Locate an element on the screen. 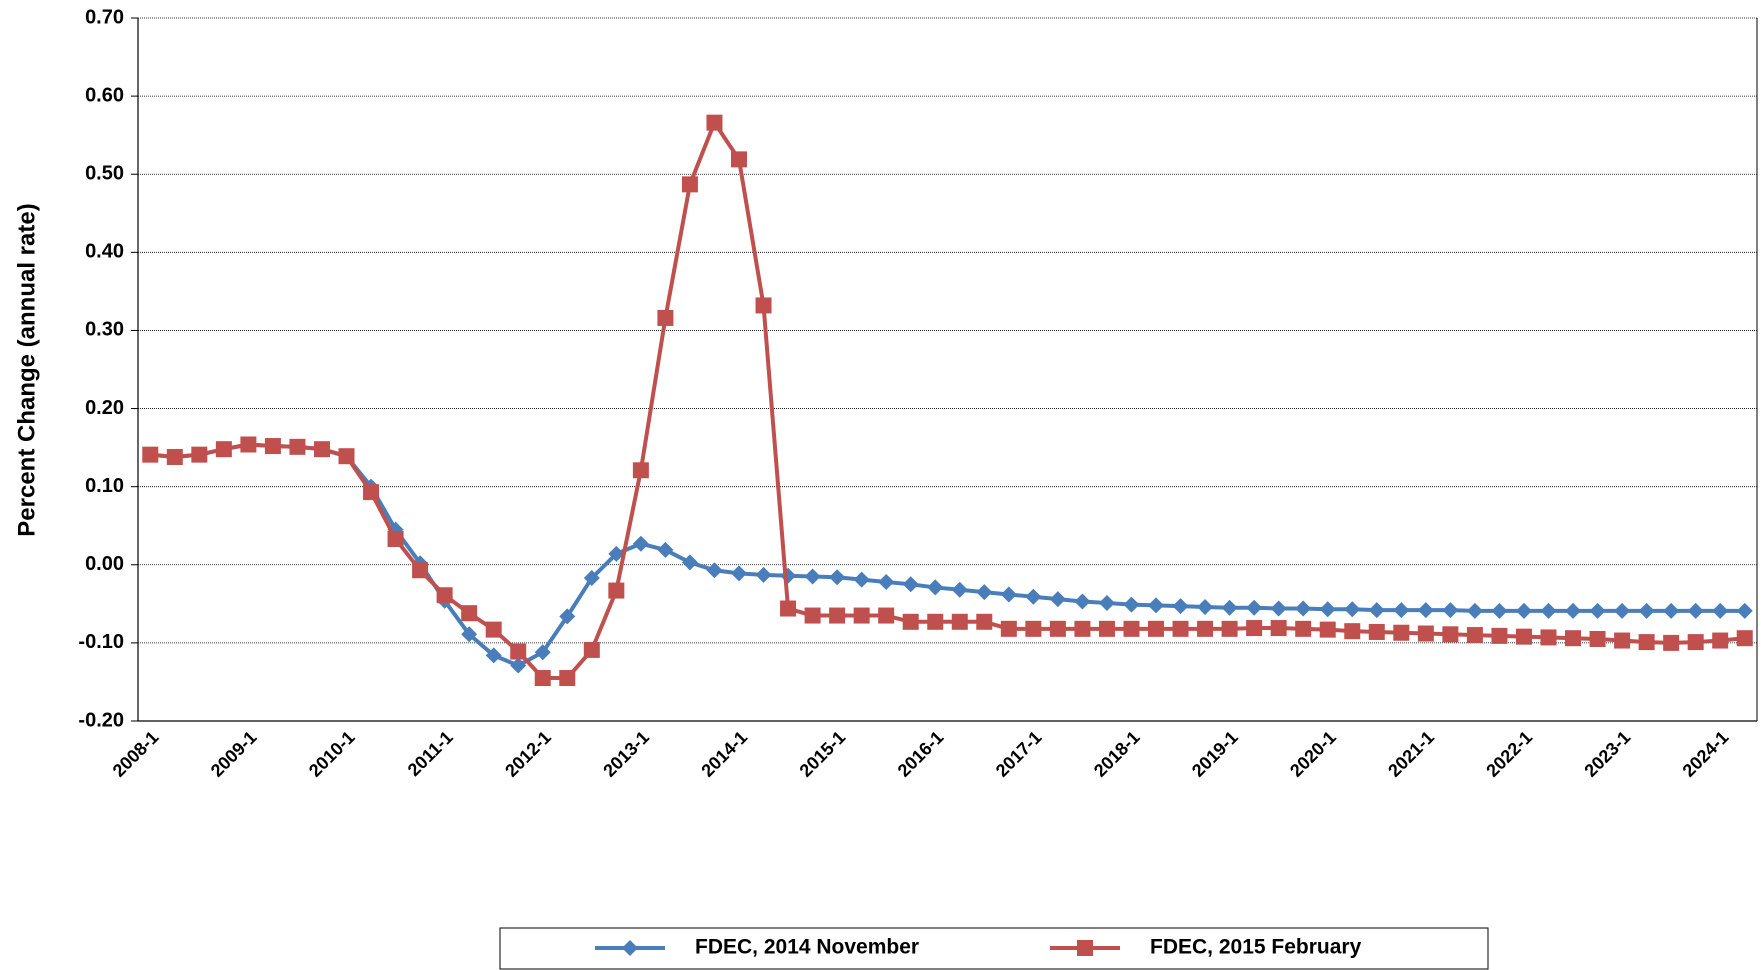 The image size is (1761, 970). y-tick-label: 0.50 is located at coordinates (104, 174).